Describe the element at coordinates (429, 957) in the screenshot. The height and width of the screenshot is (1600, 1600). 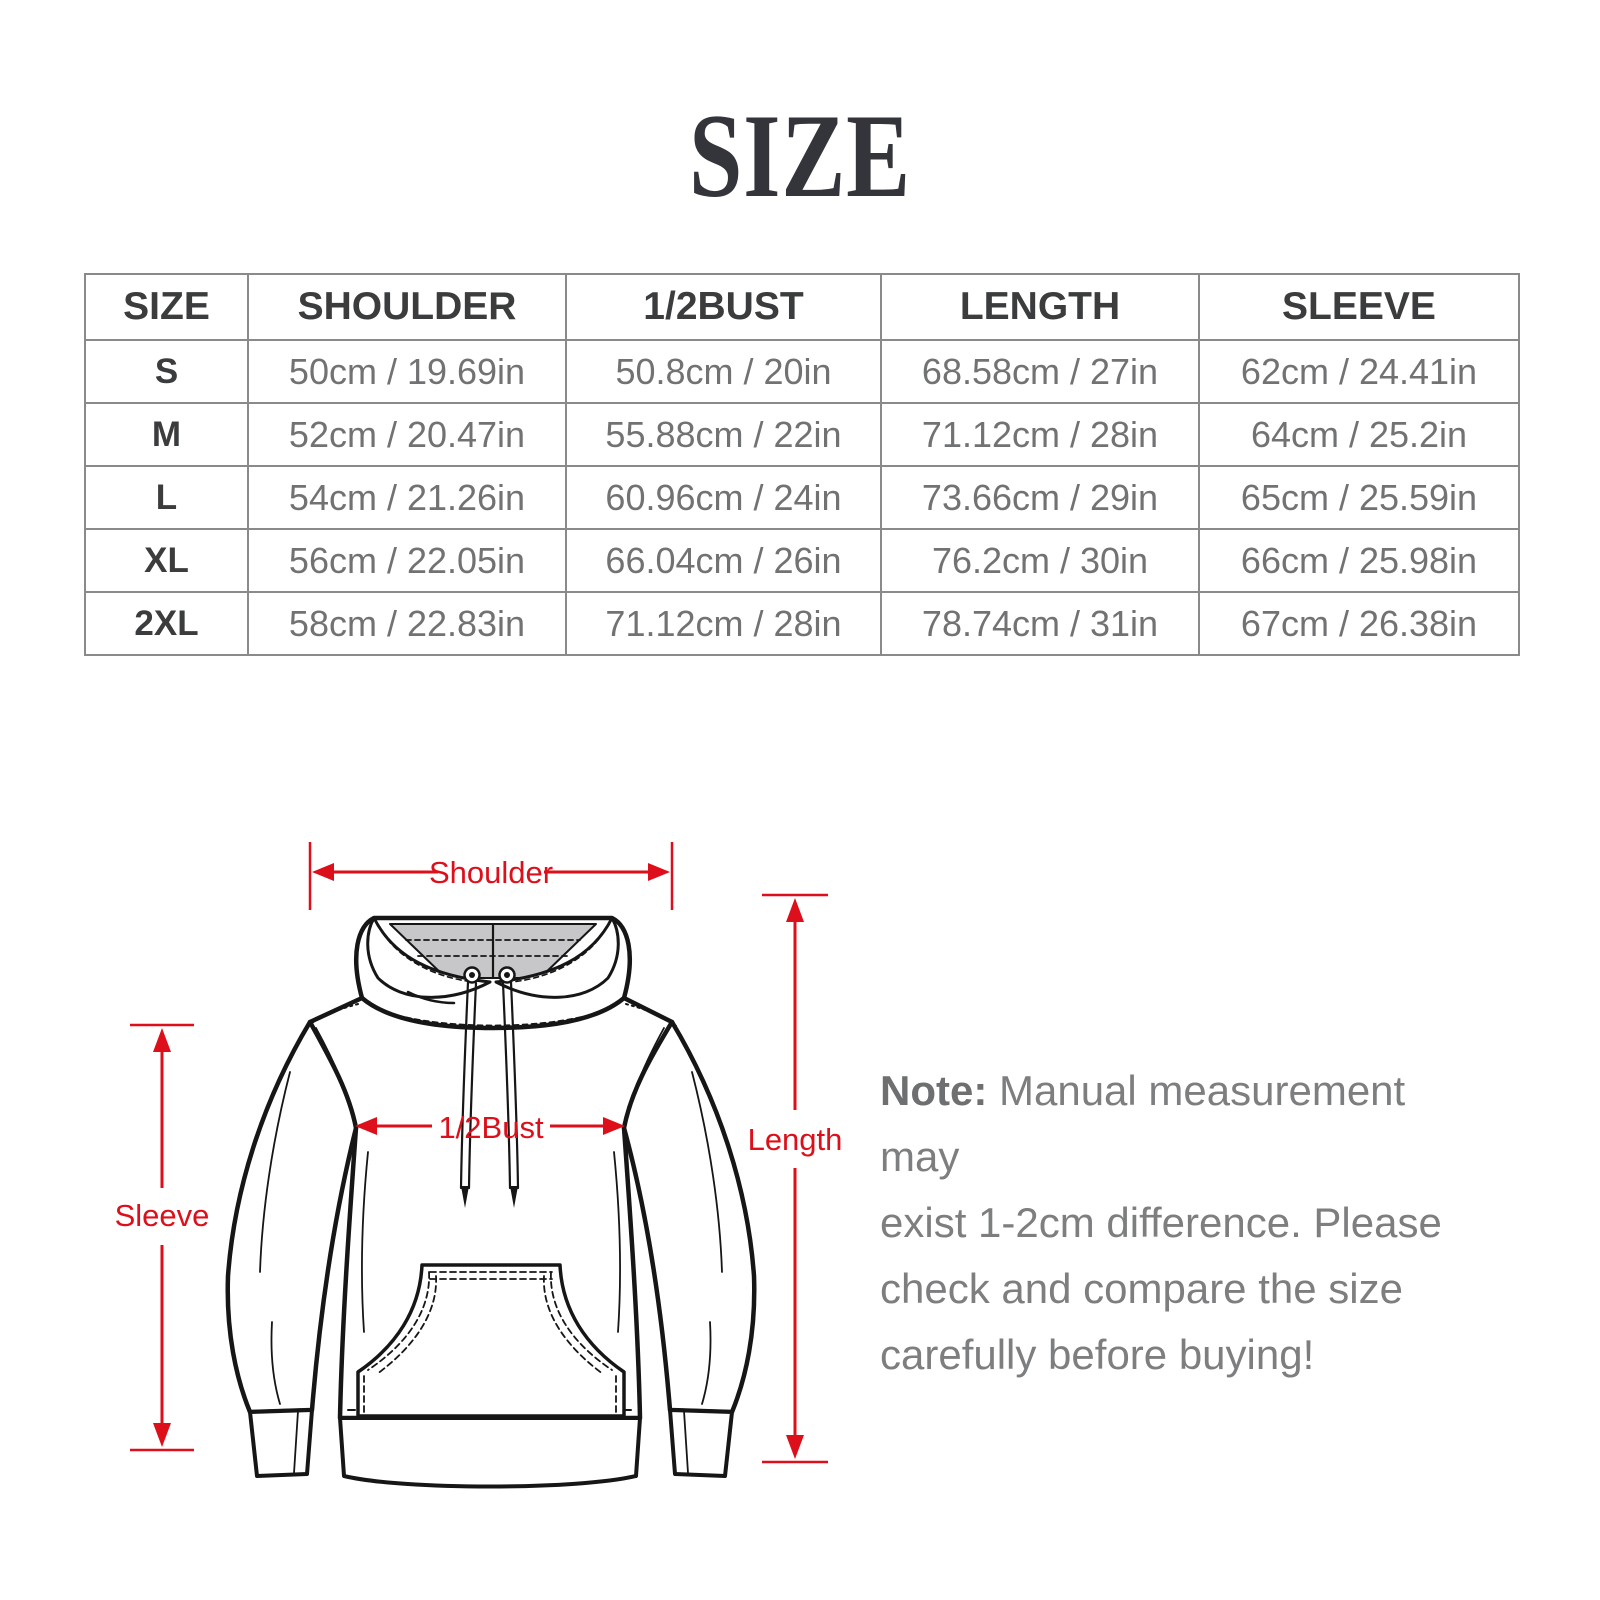
I see `hood-left-fold` at that location.